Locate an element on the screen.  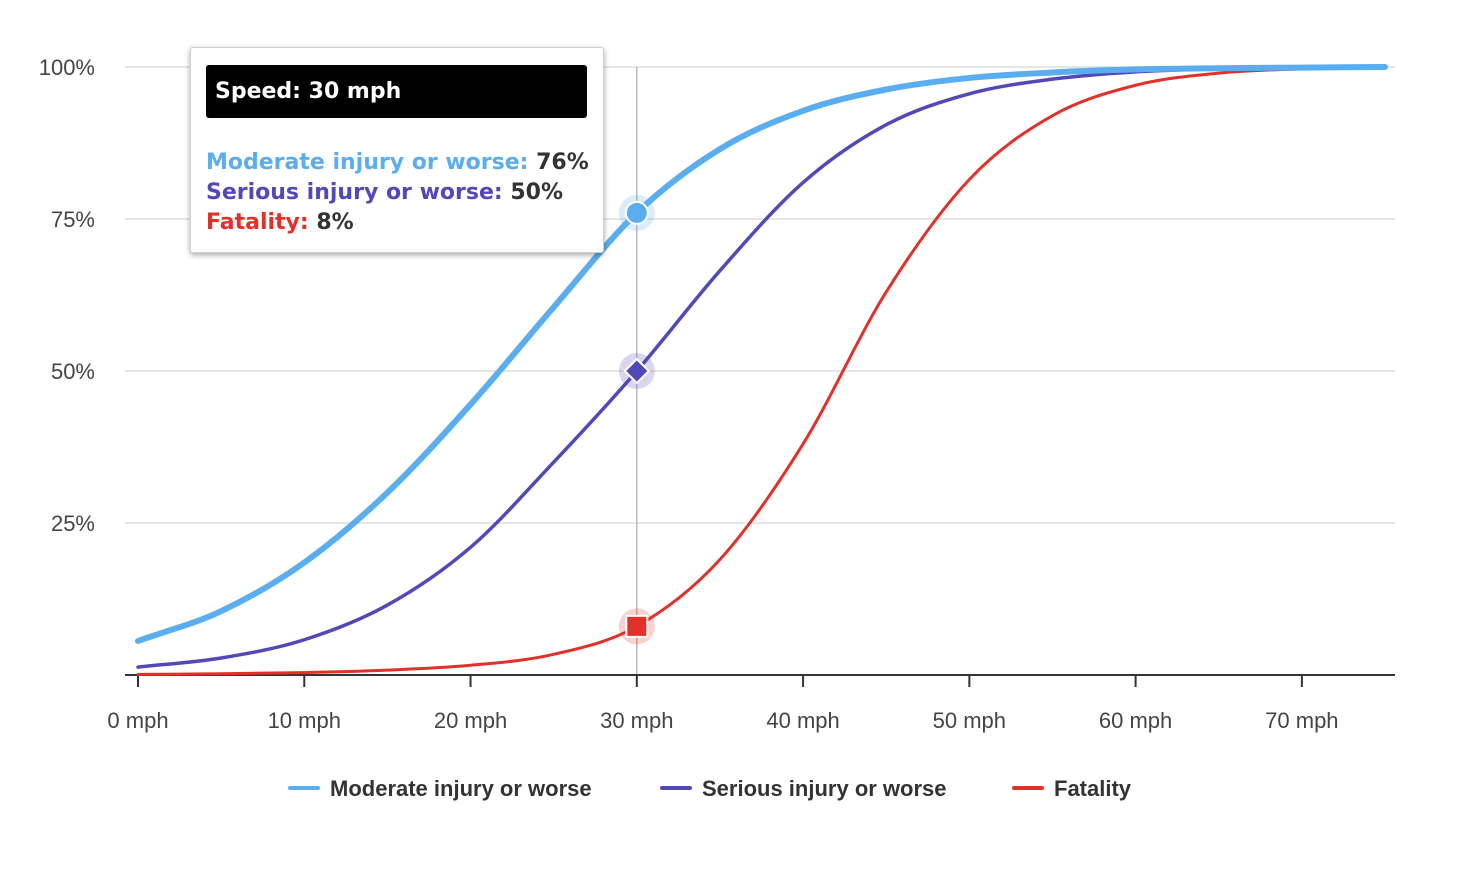
tooltip-label-fatality: Fatality: is located at coordinates (257, 222).